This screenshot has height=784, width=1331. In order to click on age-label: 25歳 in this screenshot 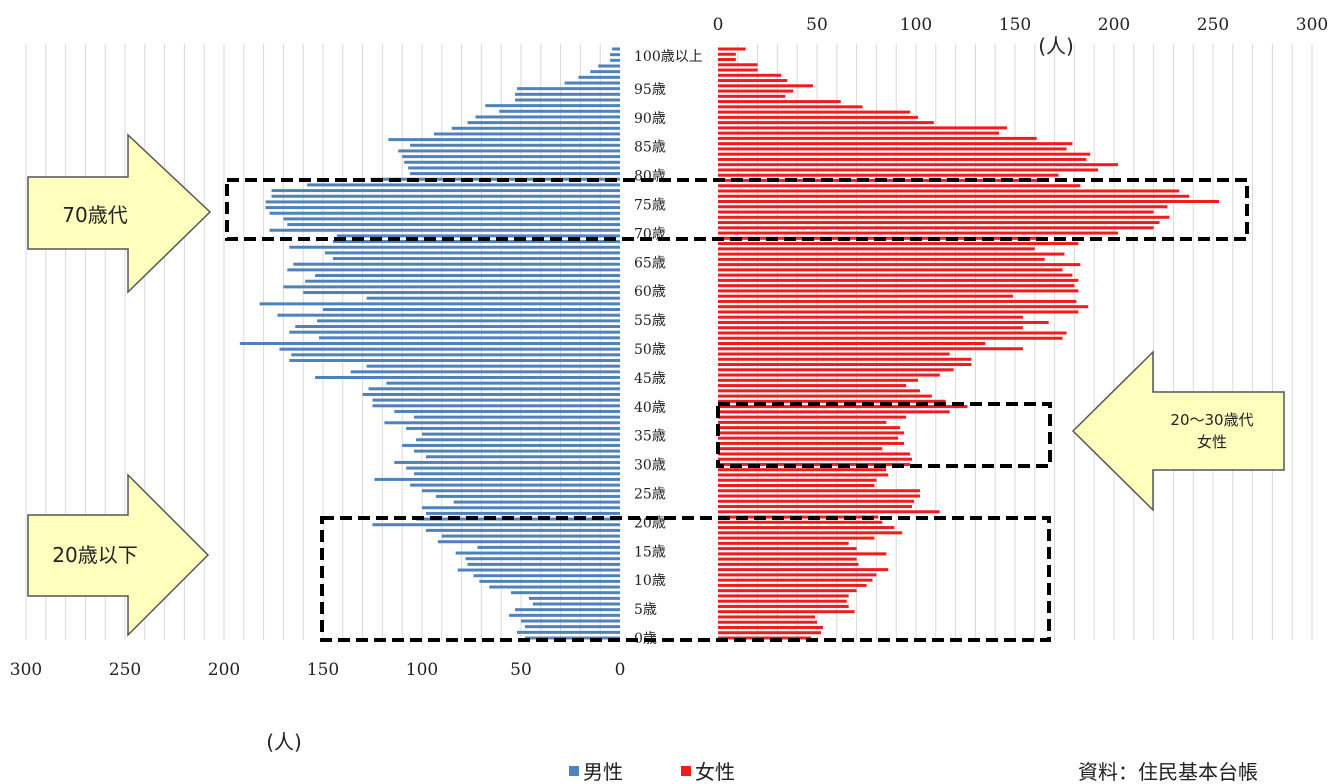, I will do `click(650, 495)`.